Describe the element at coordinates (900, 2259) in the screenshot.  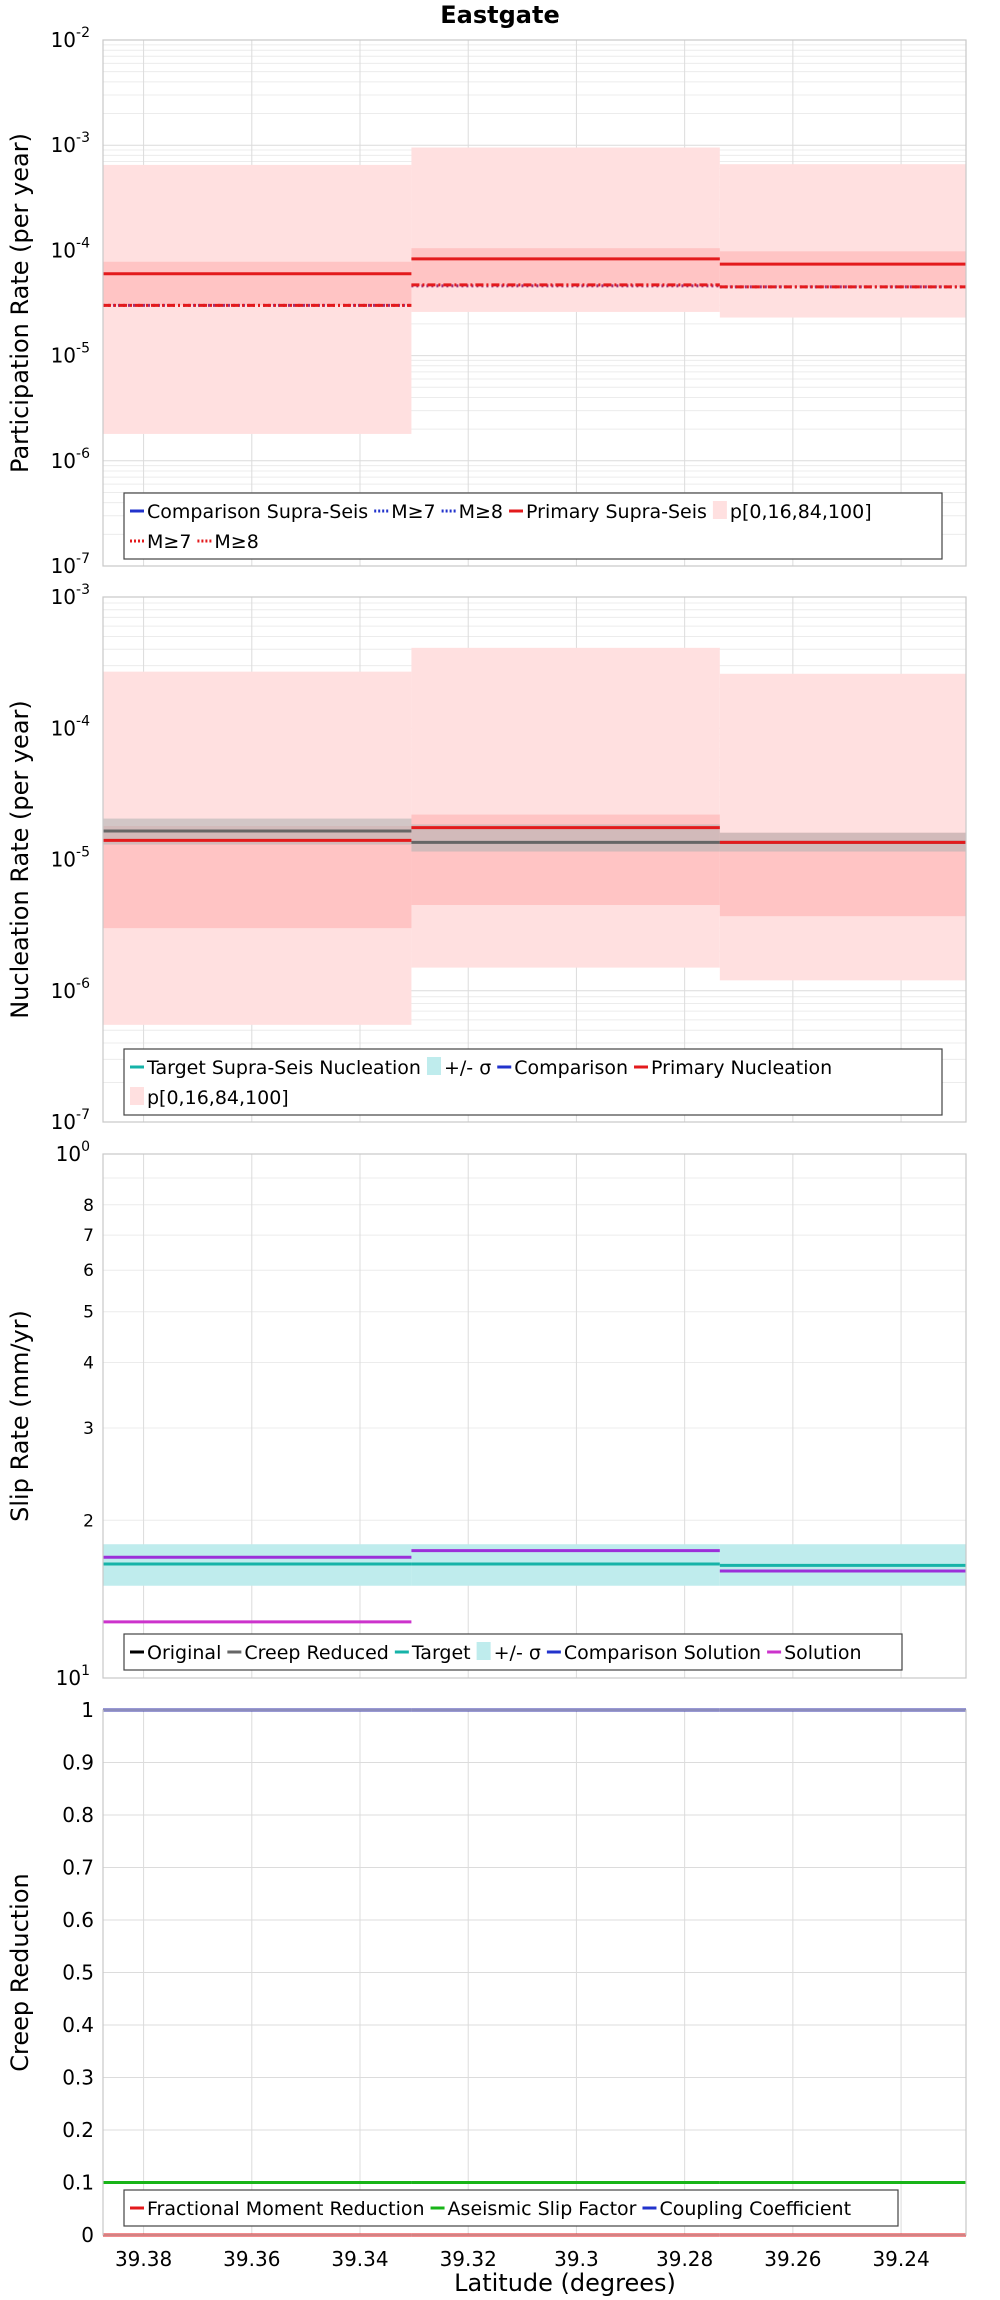
I see `x-tick-label: 39.24` at that location.